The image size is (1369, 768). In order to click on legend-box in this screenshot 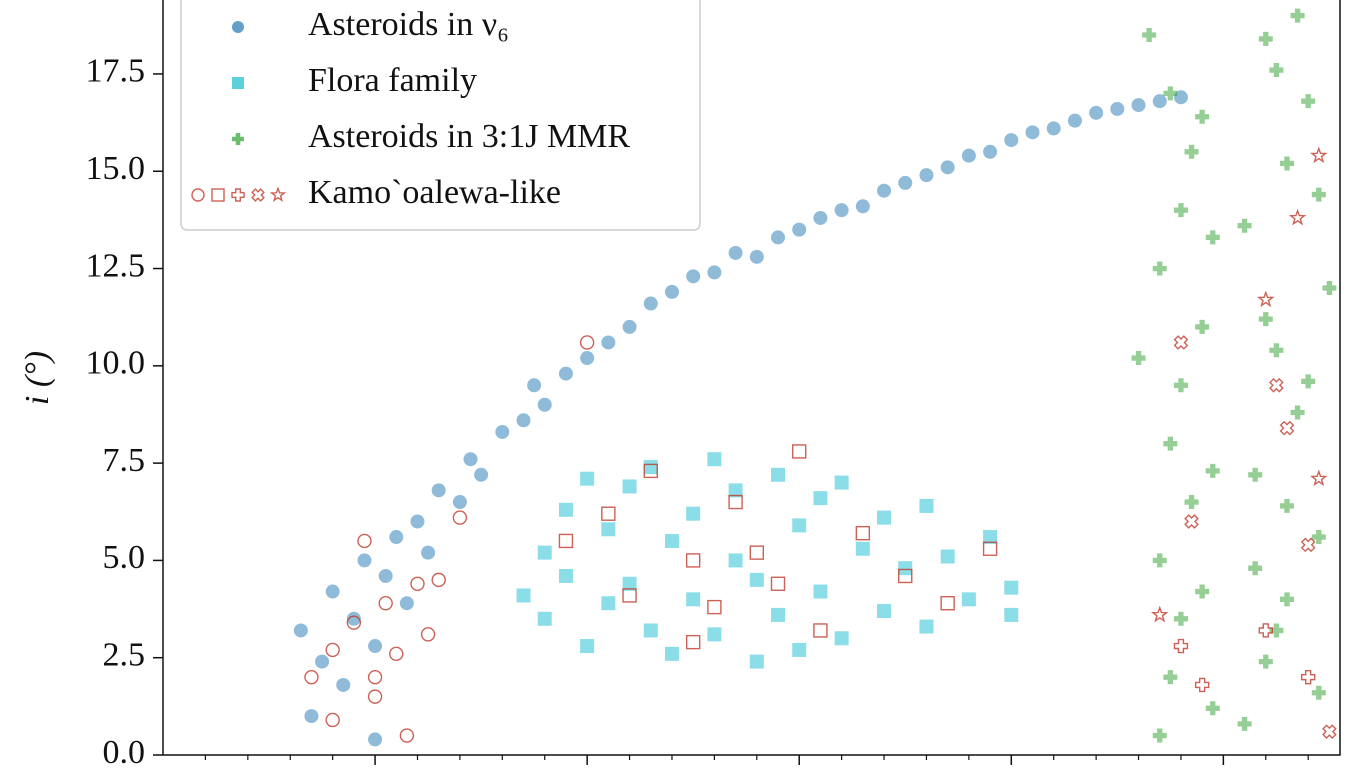, I will do `click(440, 115)`.